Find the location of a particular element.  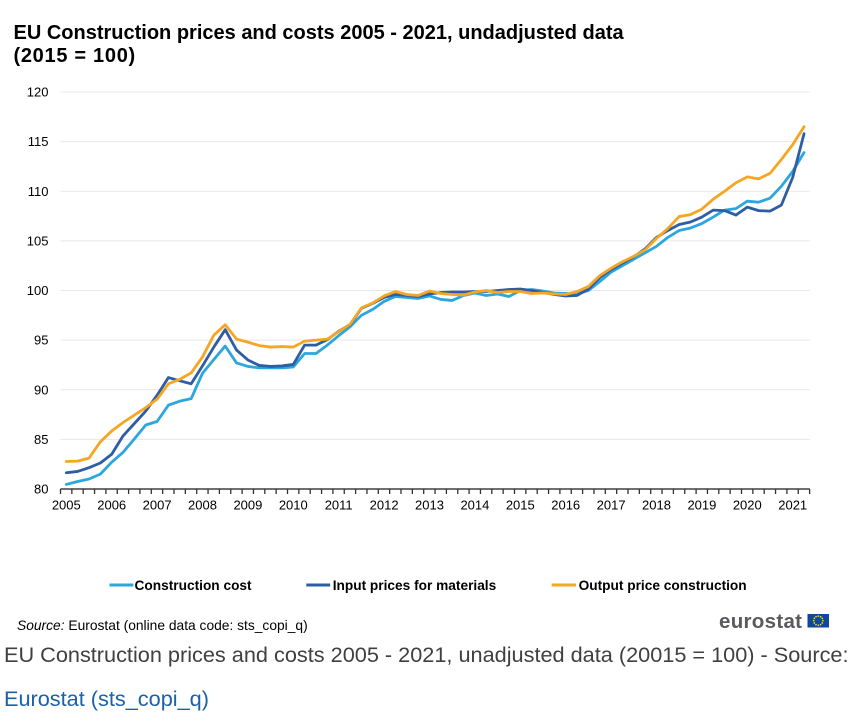

svg-text: 2012 is located at coordinates (384, 505).